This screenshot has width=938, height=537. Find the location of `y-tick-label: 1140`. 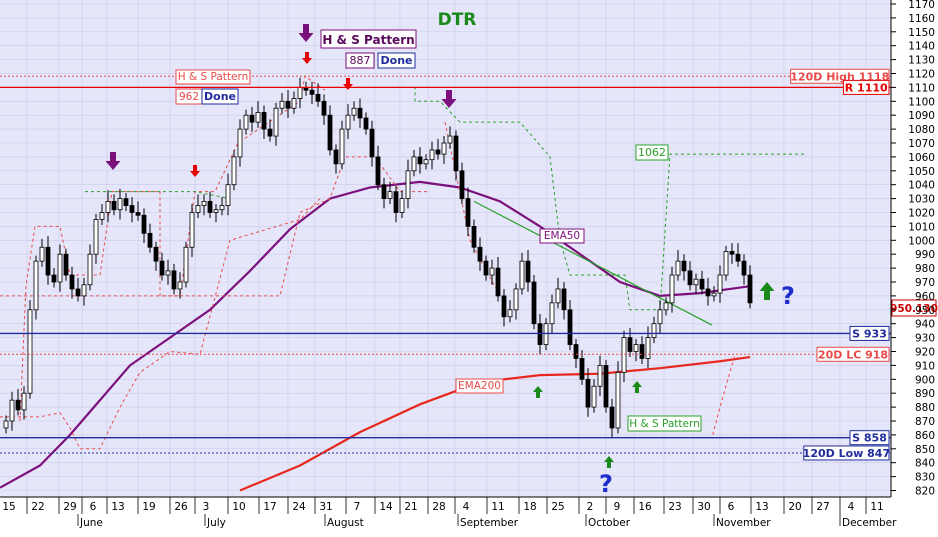

y-tick-label: 1140 is located at coordinates (921, 47).